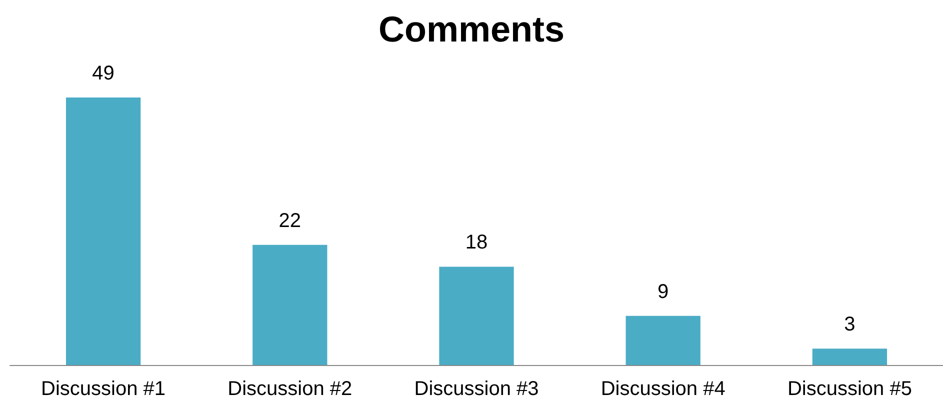 The image size is (943, 411). Describe the element at coordinates (663, 291) in the screenshot. I see `data-label: 9` at that location.